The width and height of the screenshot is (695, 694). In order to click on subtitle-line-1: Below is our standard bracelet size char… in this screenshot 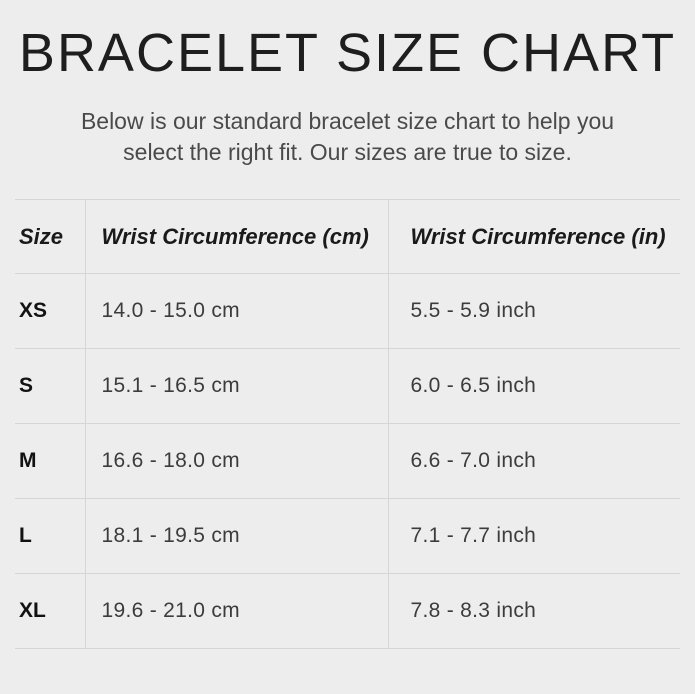, I will do `click(347, 121)`.